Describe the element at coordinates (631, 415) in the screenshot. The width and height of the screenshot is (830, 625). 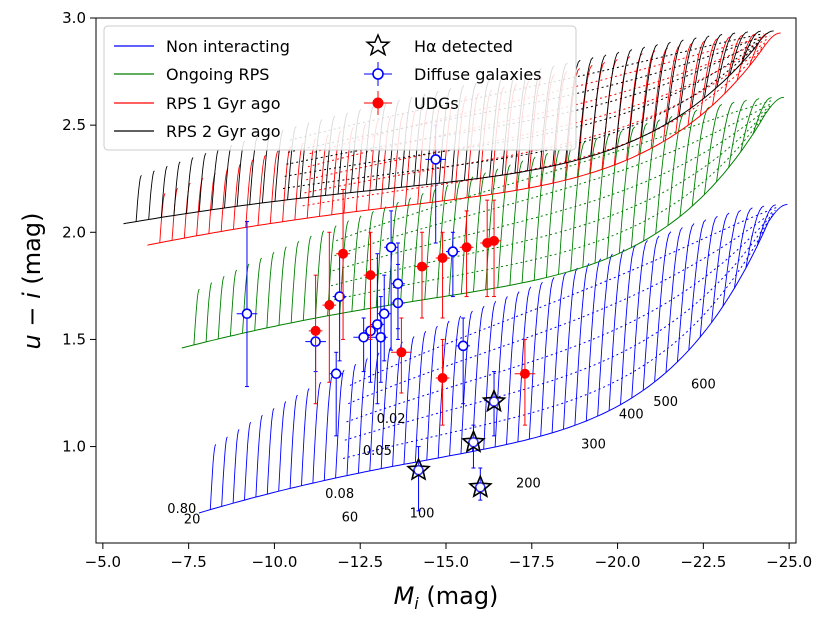
I see `velocity-label: 400` at that location.